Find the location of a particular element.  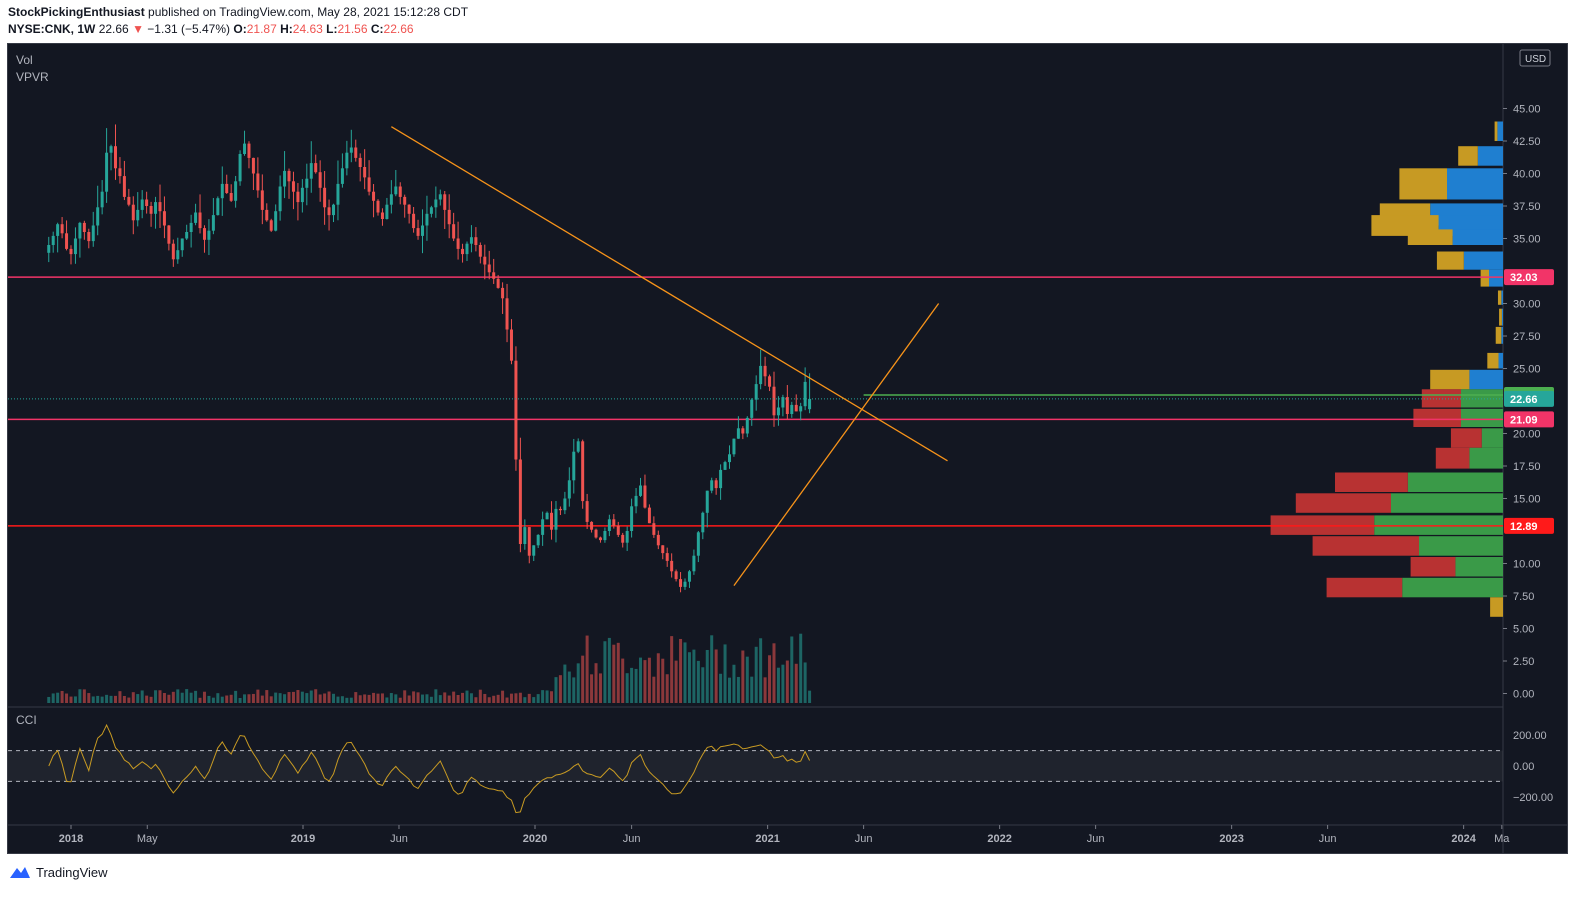

price-tick-label: 35.00 is located at coordinates (1527, 240).